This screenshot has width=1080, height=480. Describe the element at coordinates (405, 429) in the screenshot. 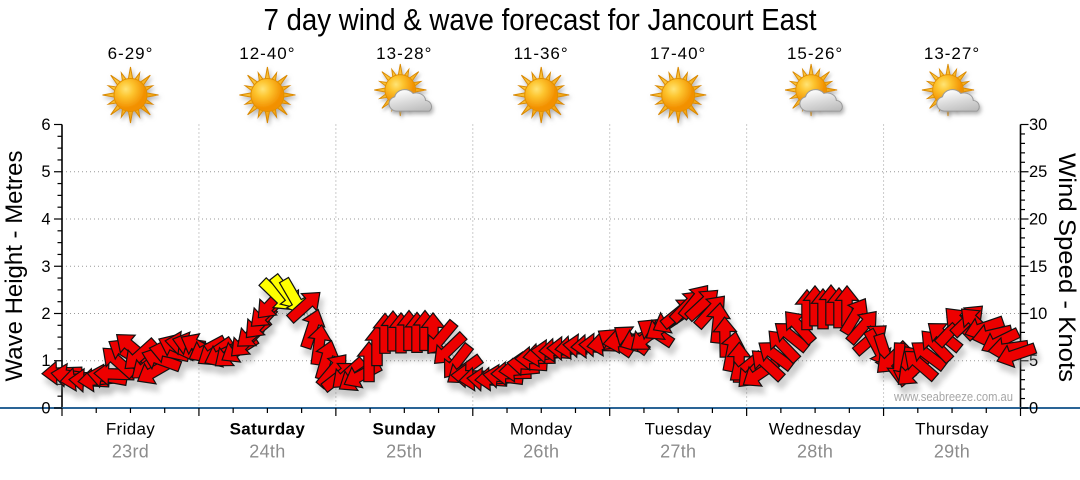

I see `svg-text: Sunday` at that location.